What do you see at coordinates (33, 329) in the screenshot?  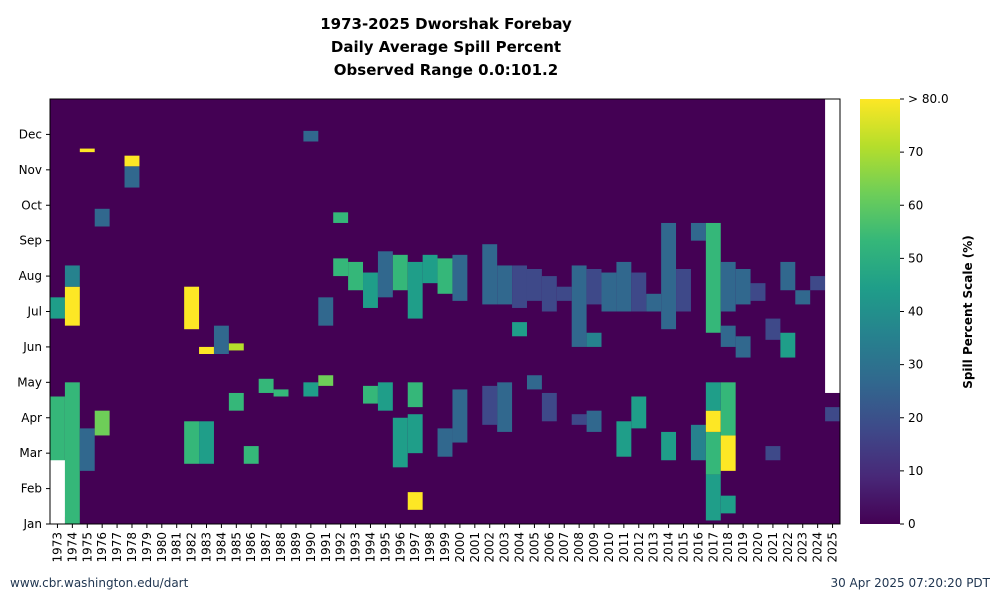 I see `y-axis: Jan Feb Mar Apr May Jun Jul Aug Sep Oct Nov Dec` at bounding box center [33, 329].